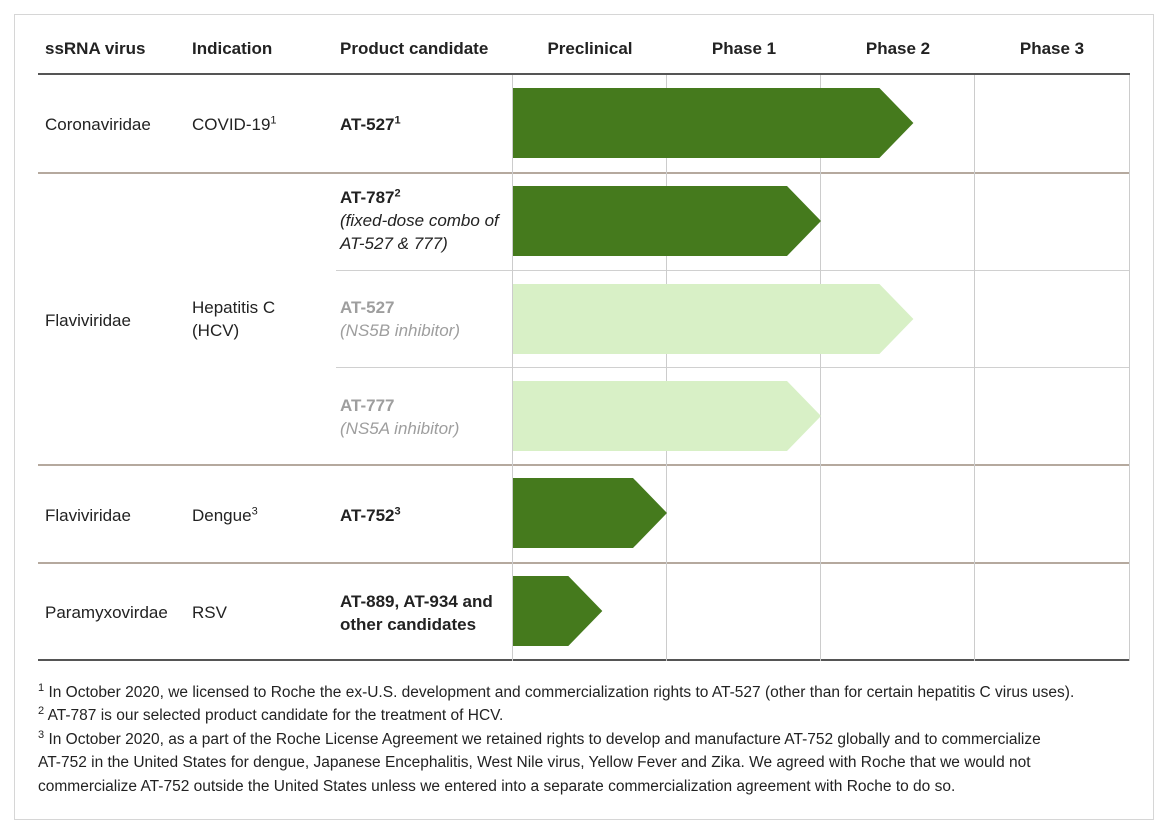 The image size is (1170, 836). I want to click on virus-coronaviridae: Coronaviridae, so click(98, 124).